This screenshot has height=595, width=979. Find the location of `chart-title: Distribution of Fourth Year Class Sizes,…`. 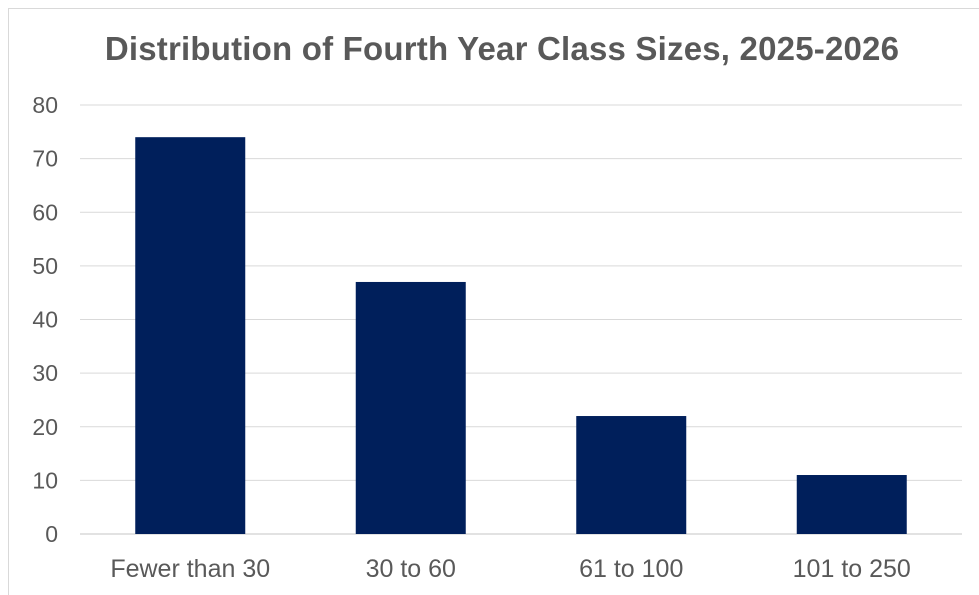

chart-title: Distribution of Fourth Year Class Sizes,… is located at coordinates (502, 48).